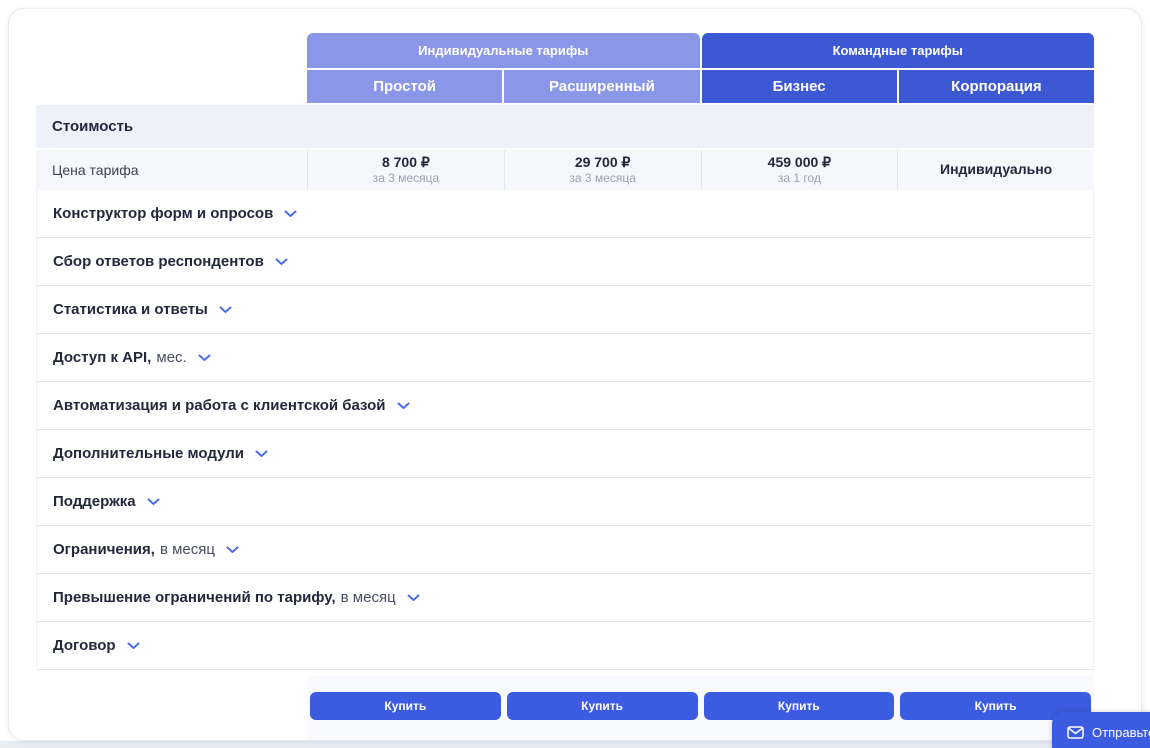 The width and height of the screenshot is (1150, 748). Describe the element at coordinates (996, 86) in the screenshot. I see `column-header-corporation: Корпорация` at that location.